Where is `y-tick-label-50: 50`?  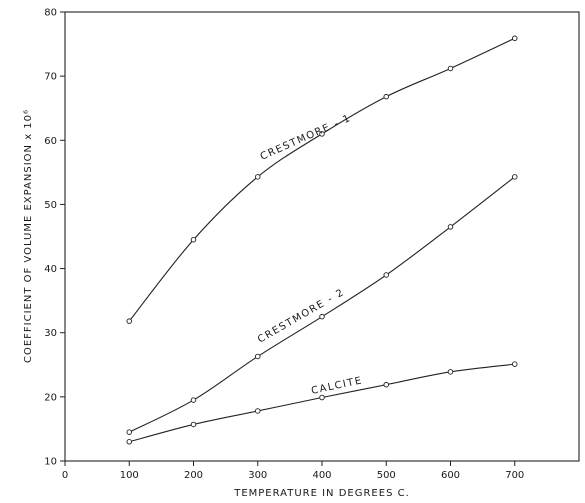
y-tick-label-50: 50 is located at coordinates (50, 205).